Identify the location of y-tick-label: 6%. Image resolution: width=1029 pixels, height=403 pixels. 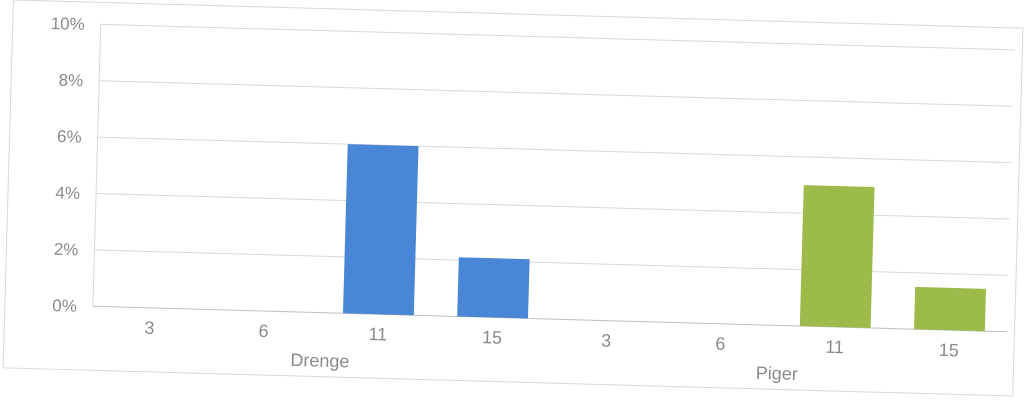
(69, 137).